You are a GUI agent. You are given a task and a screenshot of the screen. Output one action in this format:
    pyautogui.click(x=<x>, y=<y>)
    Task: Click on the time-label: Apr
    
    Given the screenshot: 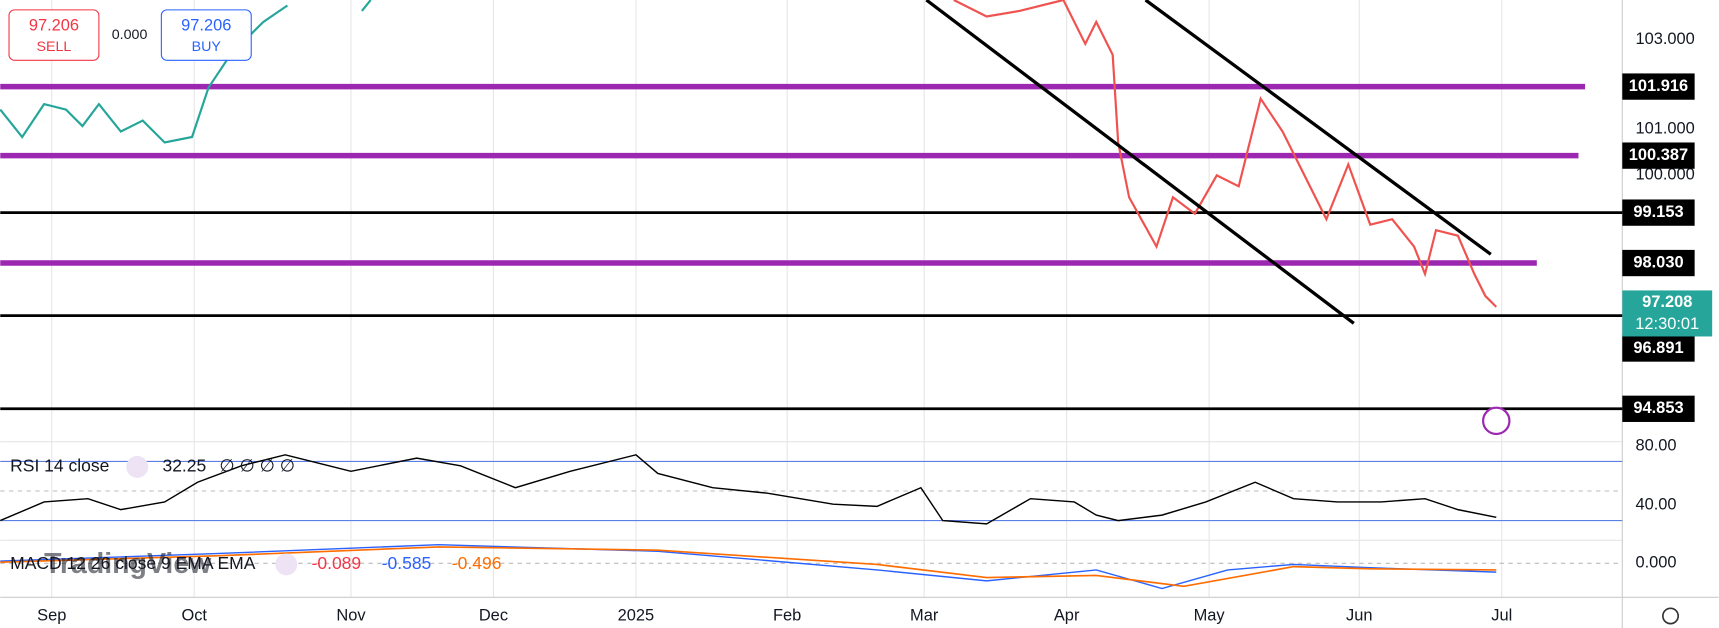 What is the action you would take?
    pyautogui.click(x=1067, y=615)
    